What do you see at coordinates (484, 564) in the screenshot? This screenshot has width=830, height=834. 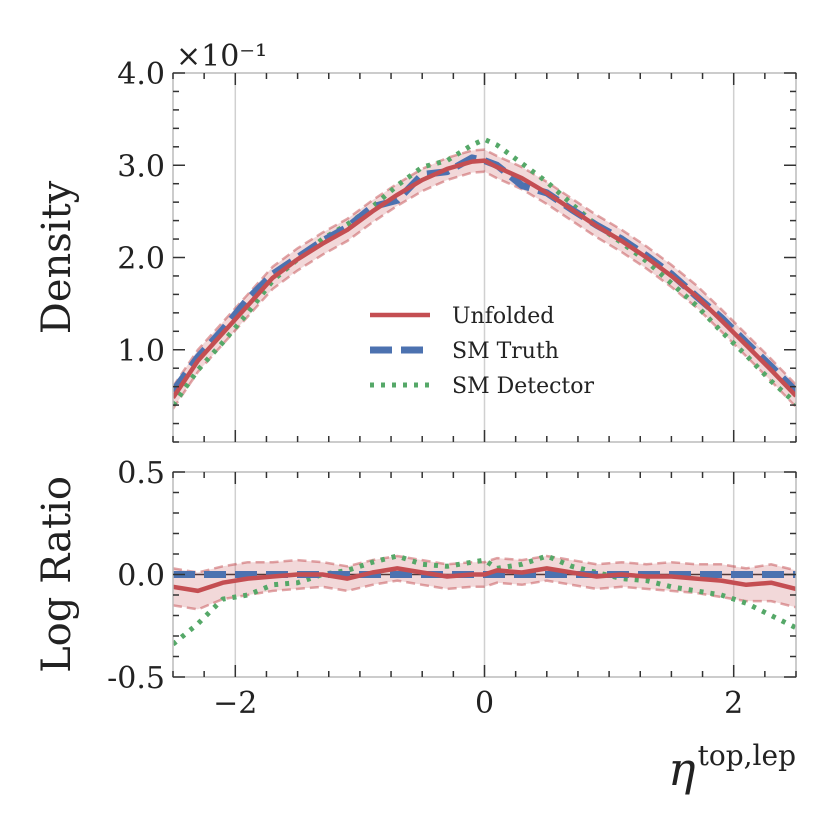 I see `band-upper-edge` at bounding box center [484, 564].